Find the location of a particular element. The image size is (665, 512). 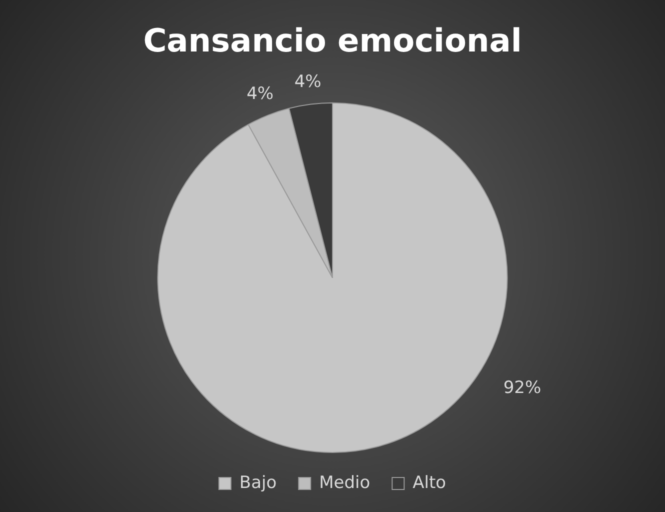

legend-label: Alto is located at coordinates (429, 482).